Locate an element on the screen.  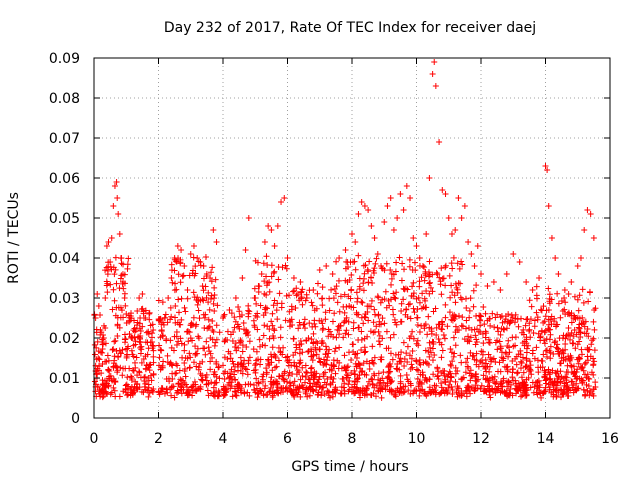
x-tick-label: 14 is located at coordinates (546, 439).